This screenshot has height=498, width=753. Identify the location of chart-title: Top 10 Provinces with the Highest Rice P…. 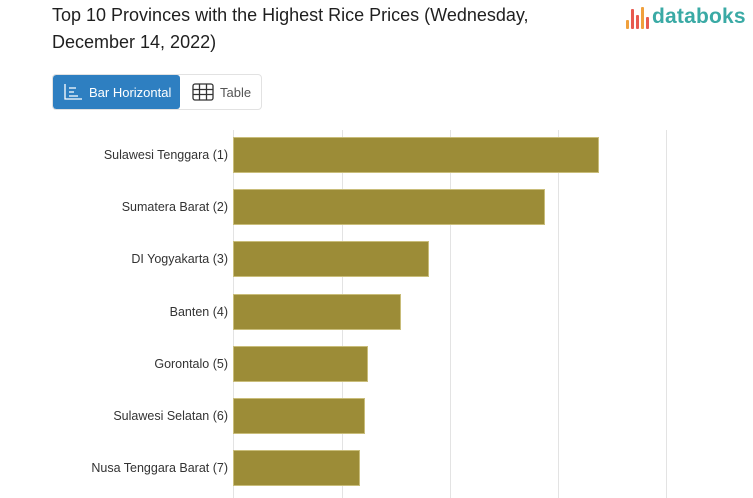
(290, 28).